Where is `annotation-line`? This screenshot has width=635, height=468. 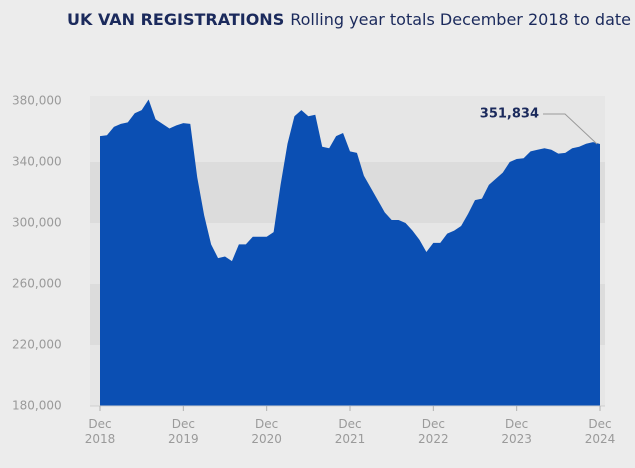
annotation-line is located at coordinates (570, 129).